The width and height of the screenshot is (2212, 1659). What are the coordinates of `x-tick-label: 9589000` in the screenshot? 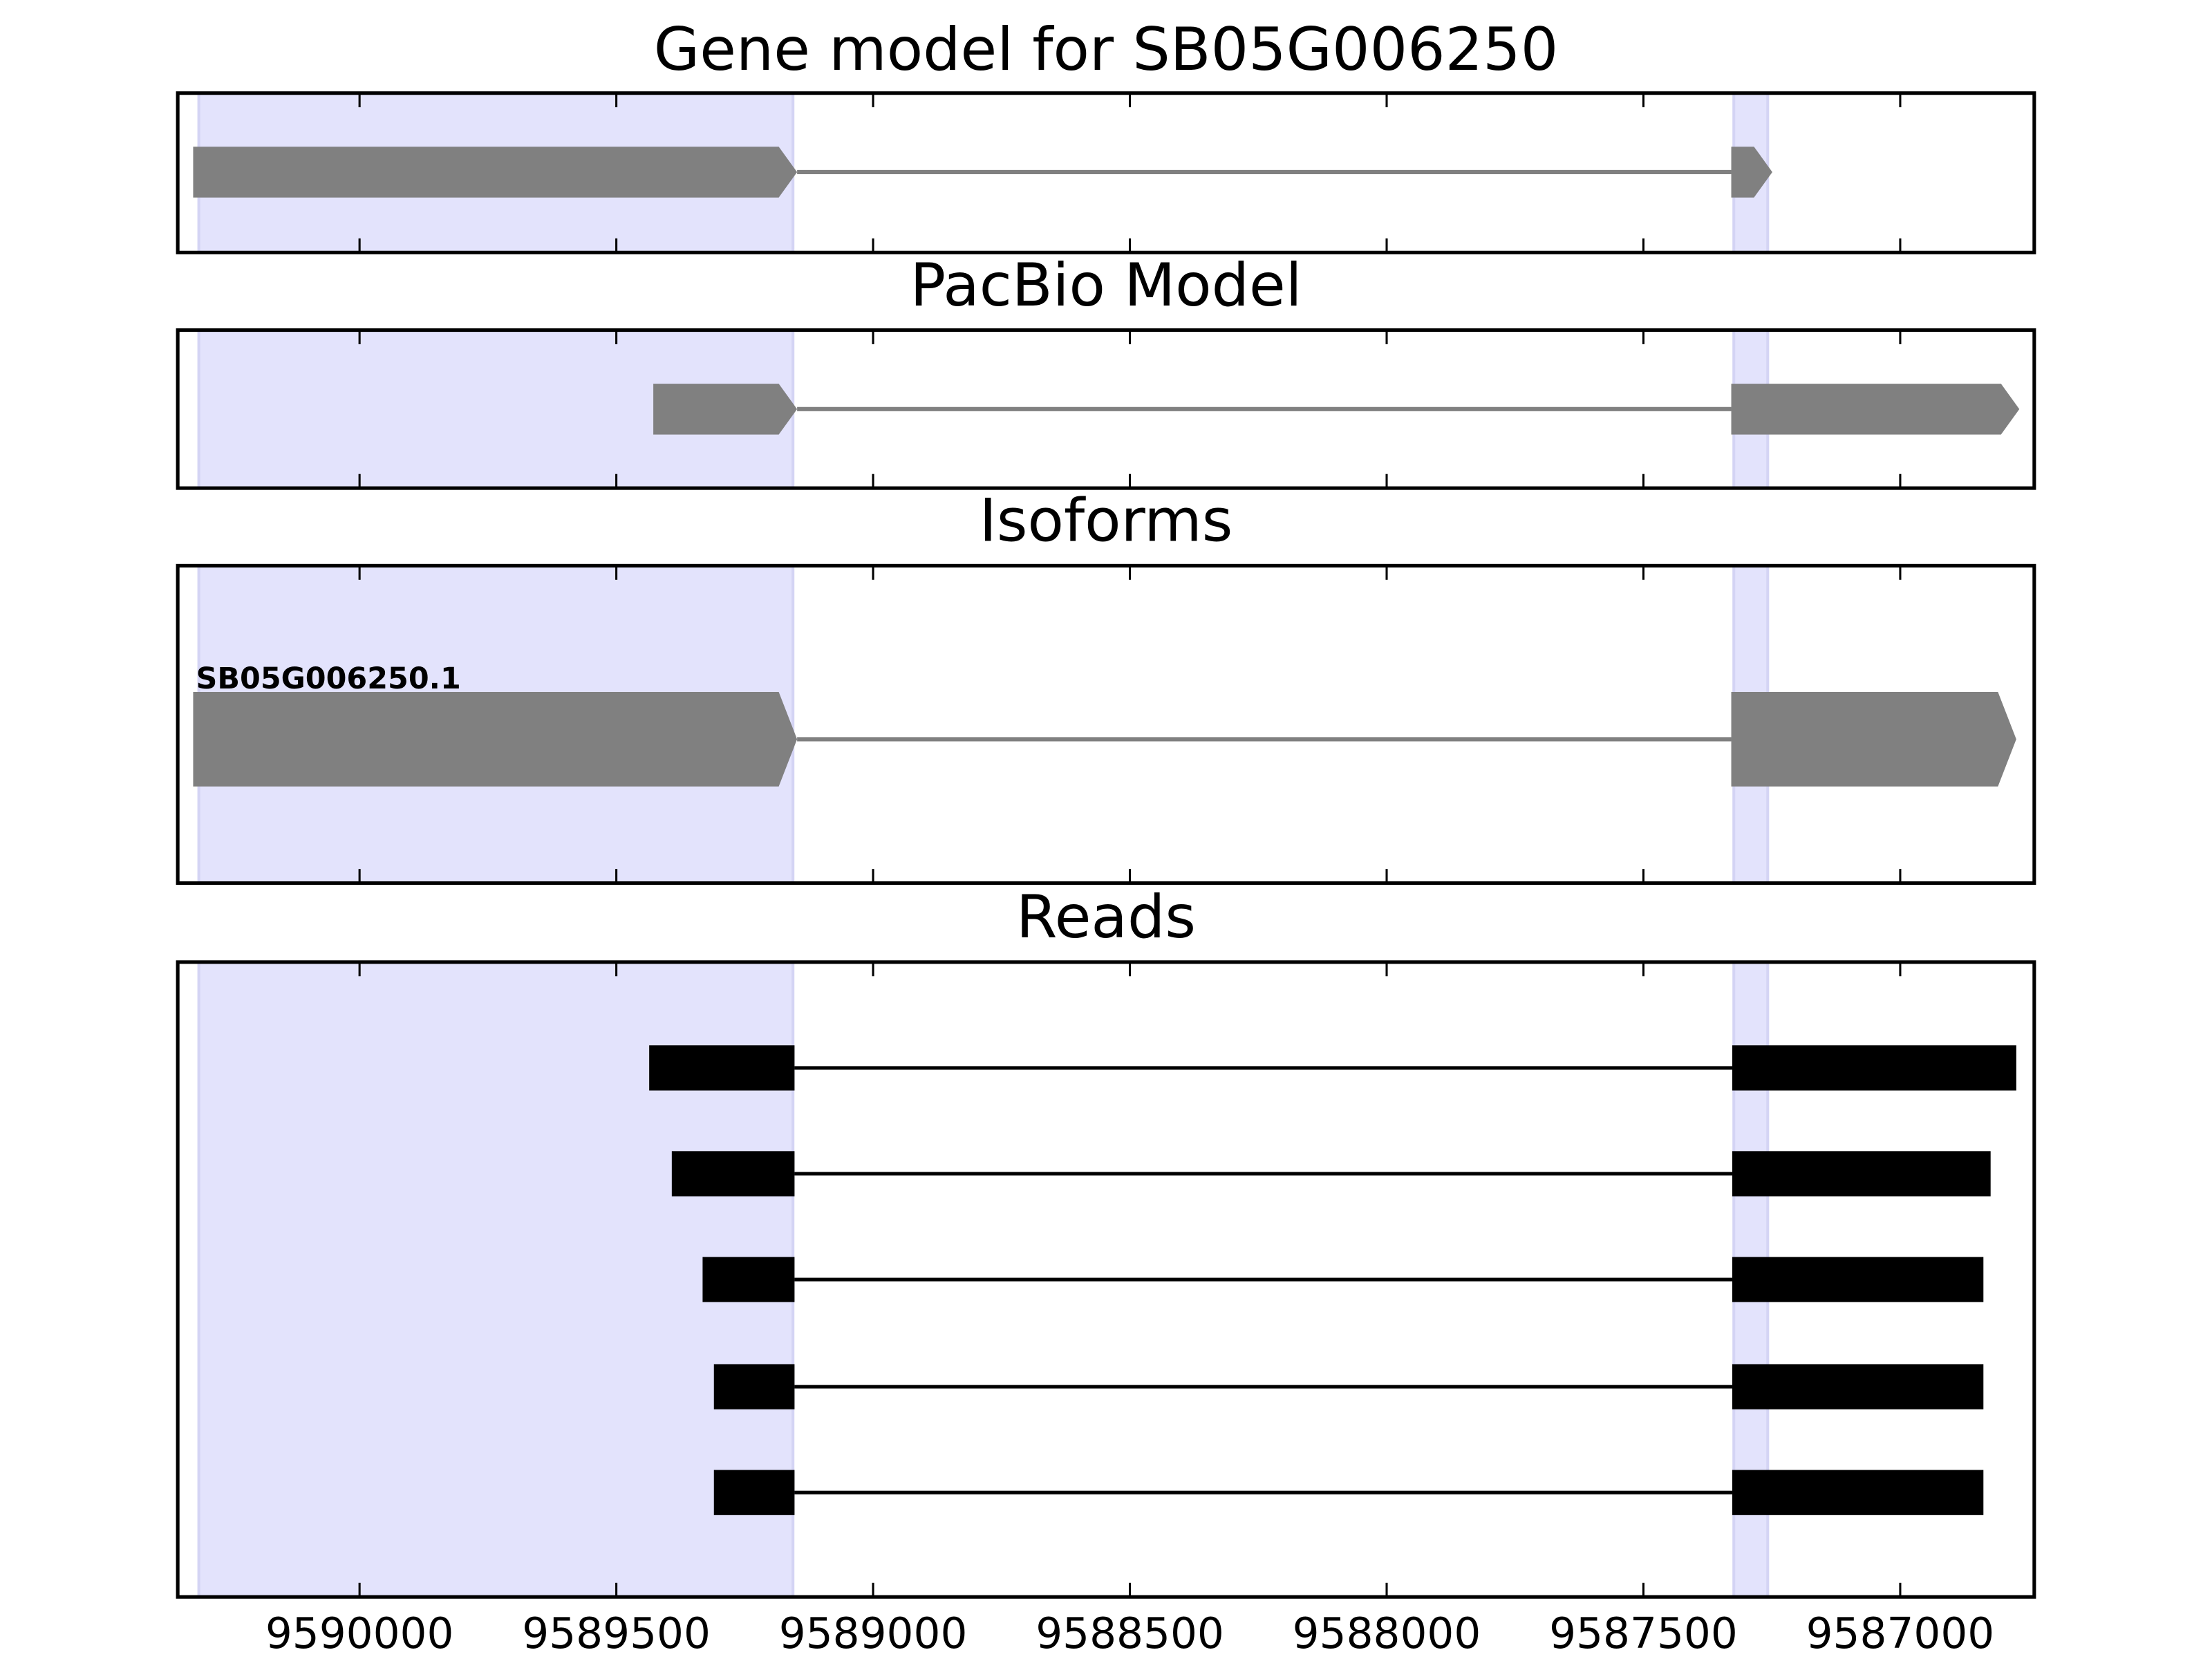 It's located at (873, 1633).